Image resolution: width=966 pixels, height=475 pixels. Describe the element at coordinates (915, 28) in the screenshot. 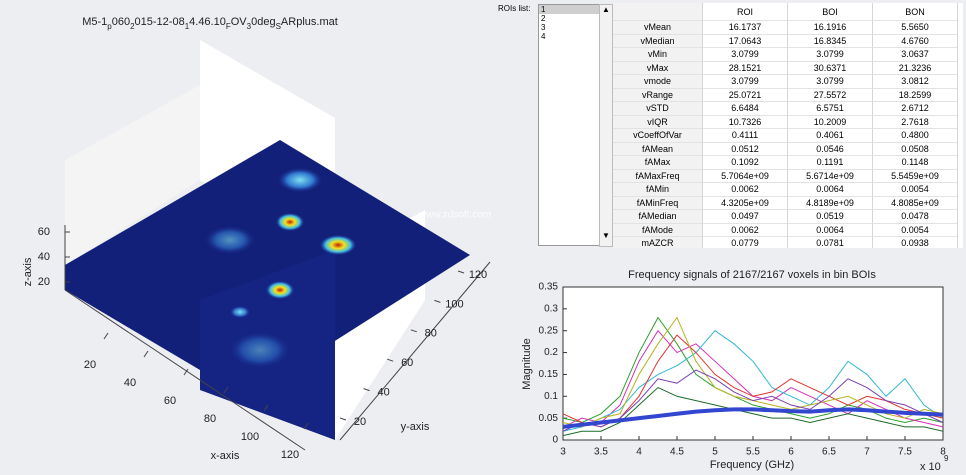

I see `table-cell: 5.5650` at that location.